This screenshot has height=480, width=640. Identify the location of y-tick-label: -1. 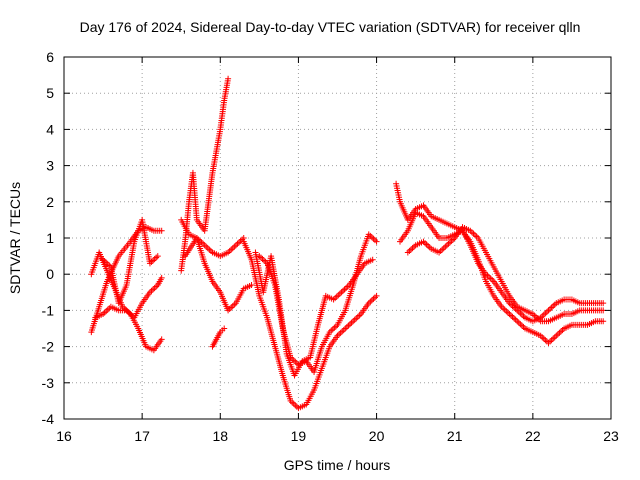
(48, 310).